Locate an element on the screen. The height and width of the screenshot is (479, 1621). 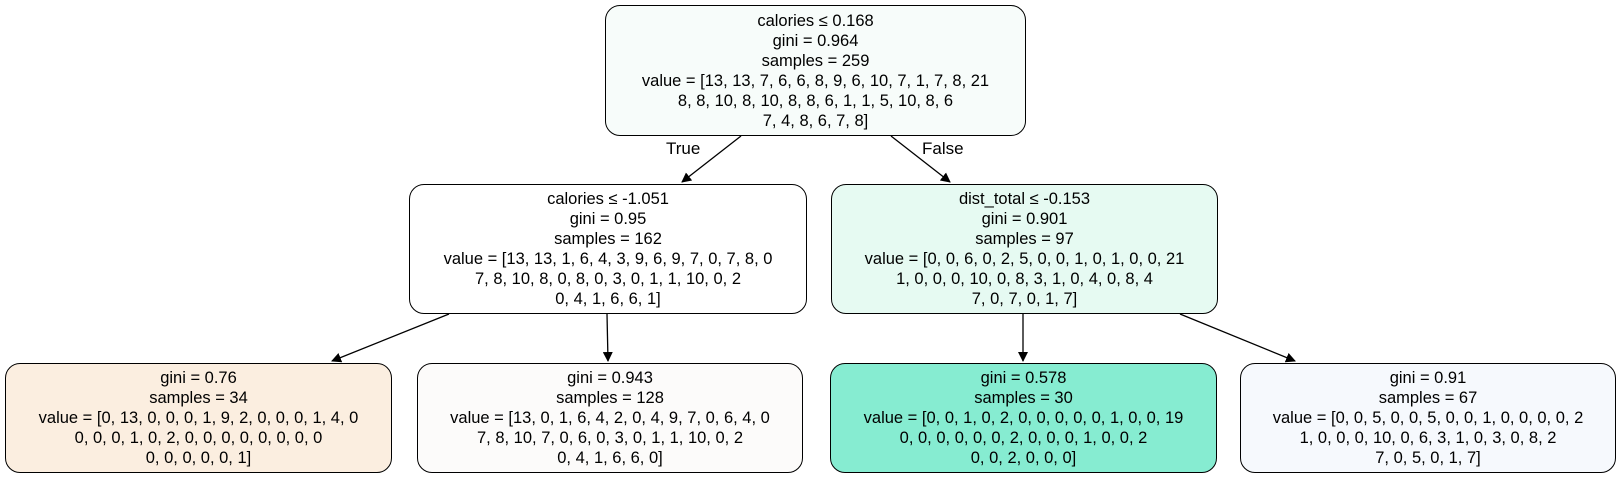
edge-label-false: False is located at coordinates (943, 148).